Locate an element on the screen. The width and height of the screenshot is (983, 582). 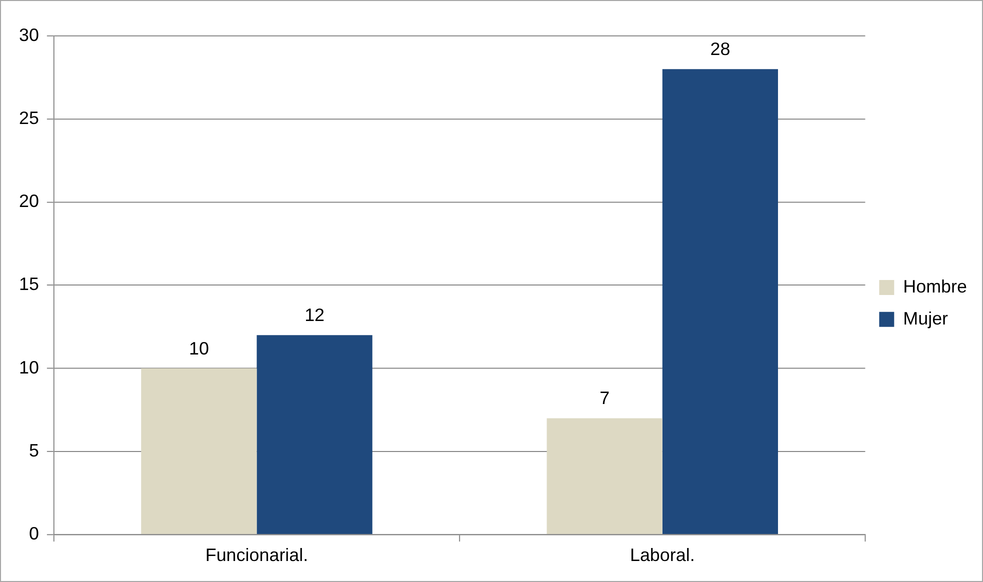
data-label: 7 is located at coordinates (605, 398).